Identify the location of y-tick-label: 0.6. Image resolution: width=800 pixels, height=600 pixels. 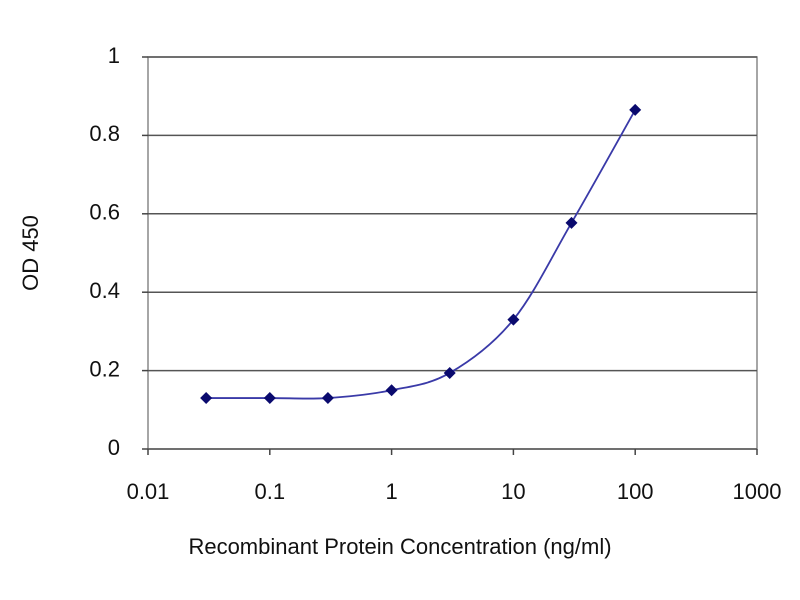
(104, 212).